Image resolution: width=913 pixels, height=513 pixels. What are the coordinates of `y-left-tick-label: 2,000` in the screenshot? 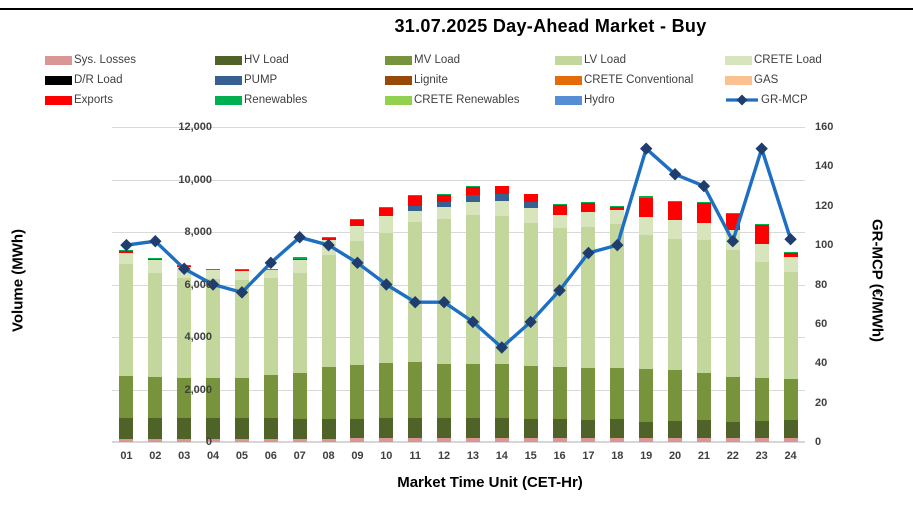 It's located at (198, 389).